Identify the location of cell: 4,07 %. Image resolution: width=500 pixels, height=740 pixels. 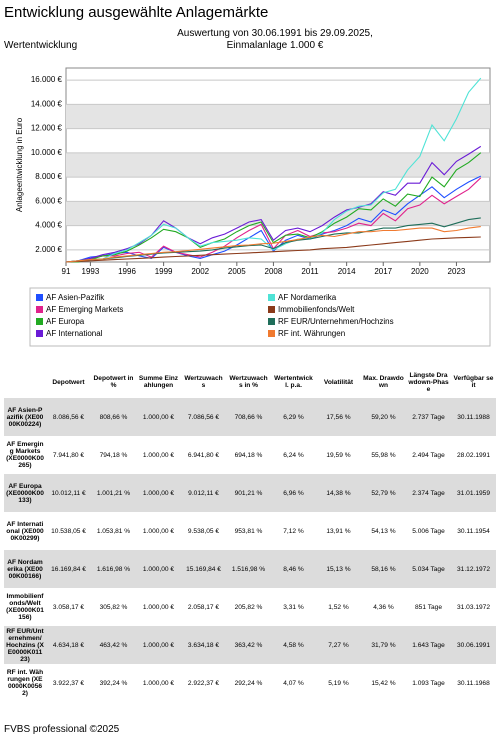
(293, 683).